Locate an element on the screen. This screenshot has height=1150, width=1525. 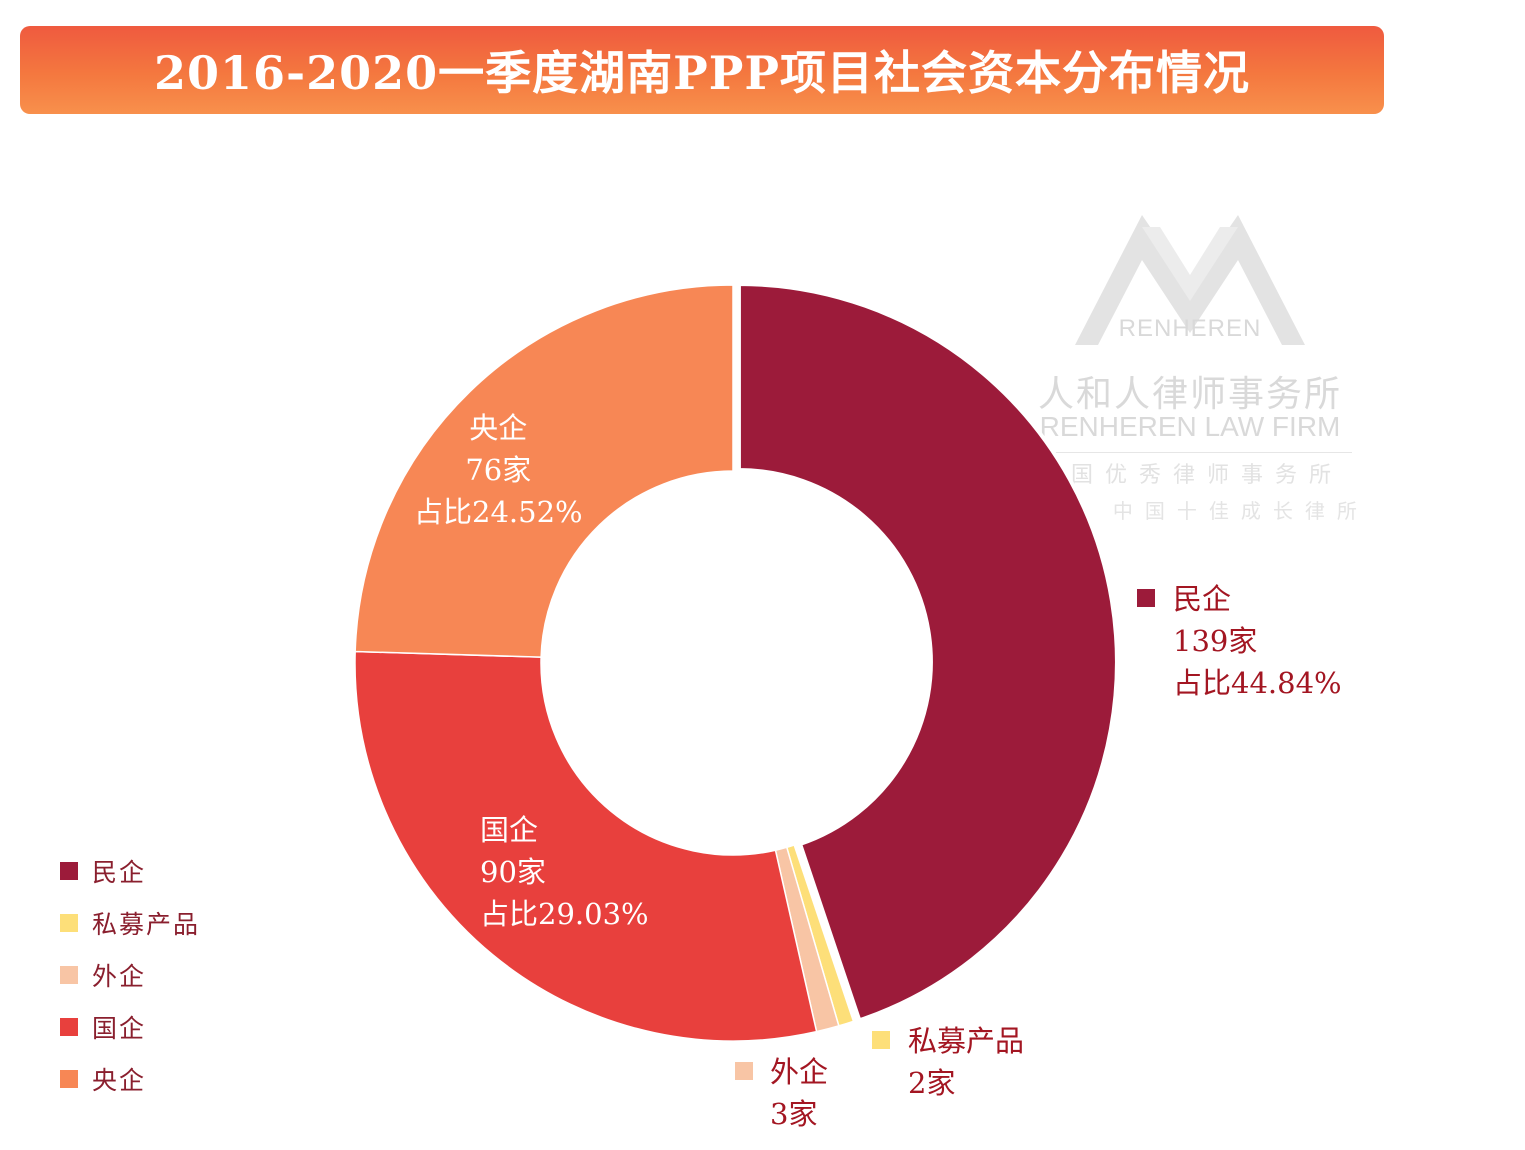
mountain-logo-icon is located at coordinates (1190, 280).